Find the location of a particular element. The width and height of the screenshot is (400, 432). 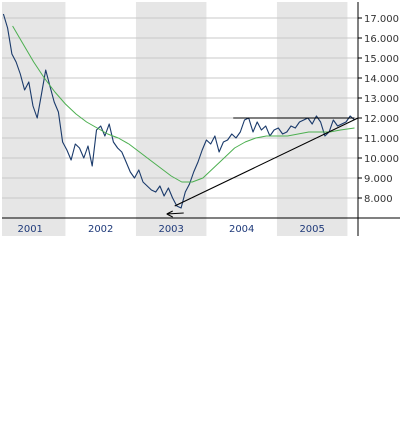

y-tick-label-3: 11.000 is located at coordinates (381, 139).